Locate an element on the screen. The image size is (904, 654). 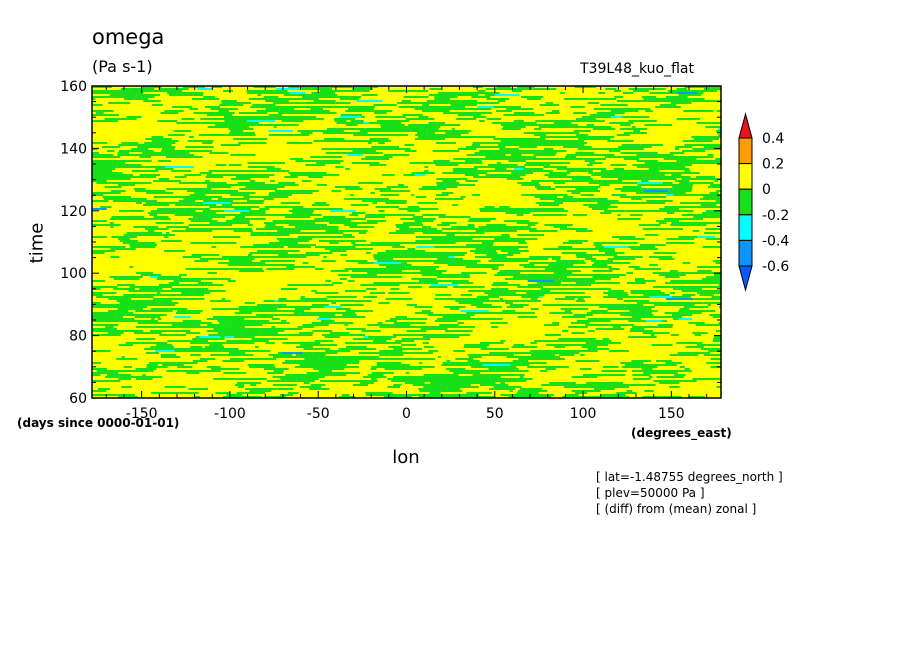
colorbar-label: 0 is located at coordinates (766, 190).